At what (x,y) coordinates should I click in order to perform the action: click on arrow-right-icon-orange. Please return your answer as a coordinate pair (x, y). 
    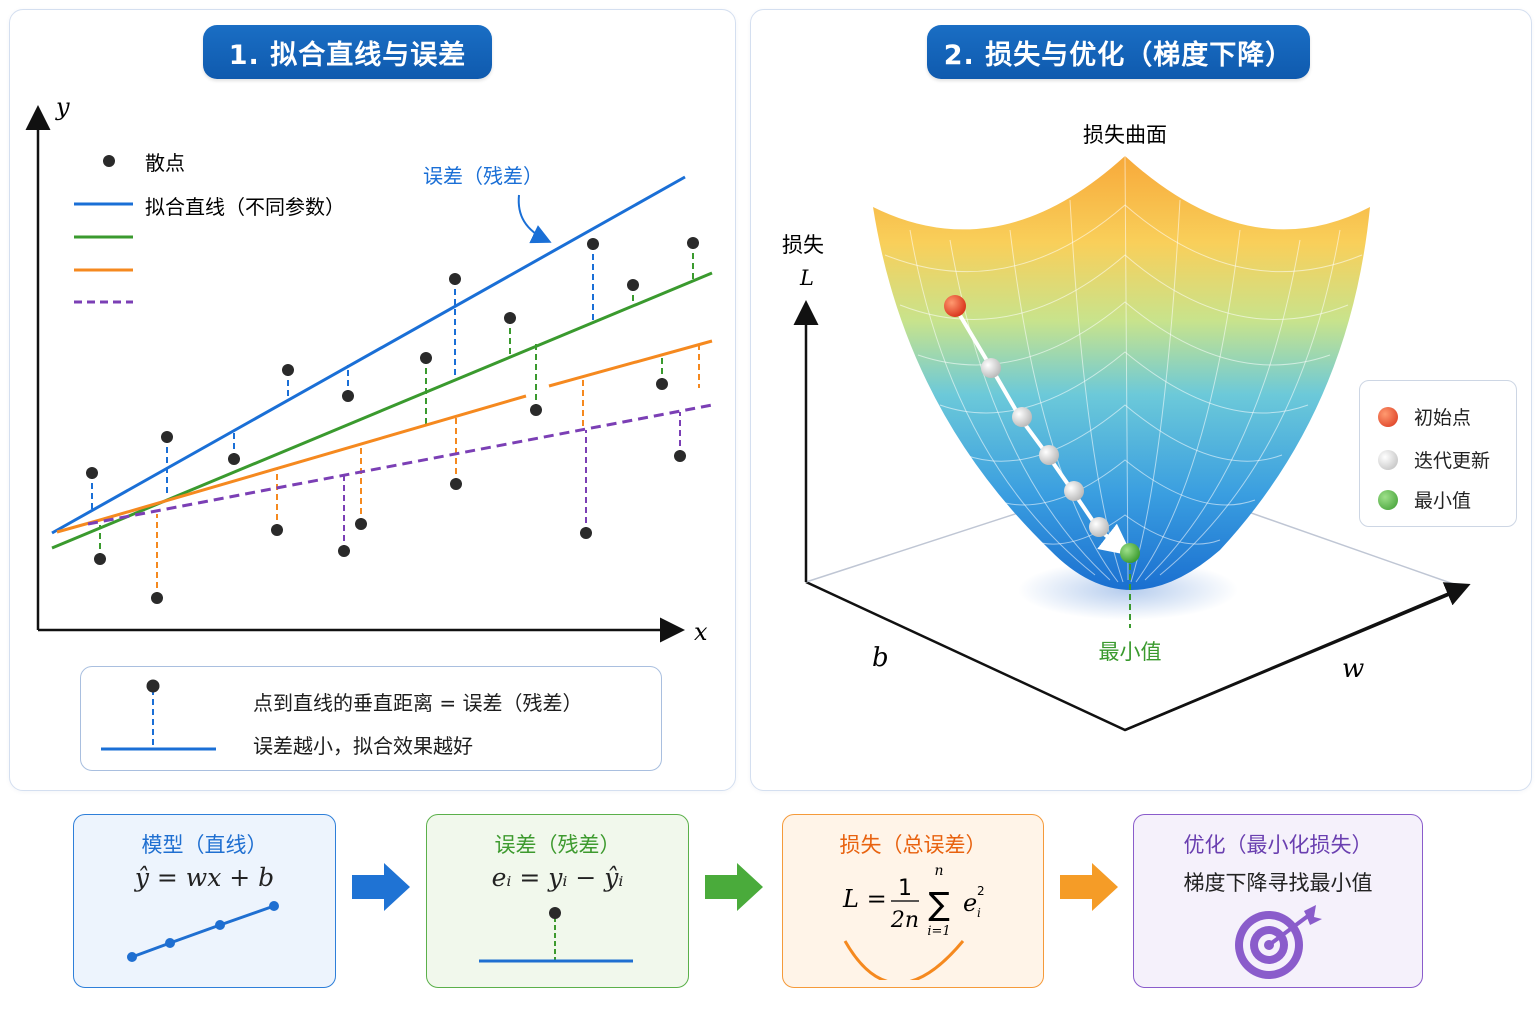
    Looking at the image, I should click on (1089, 887).